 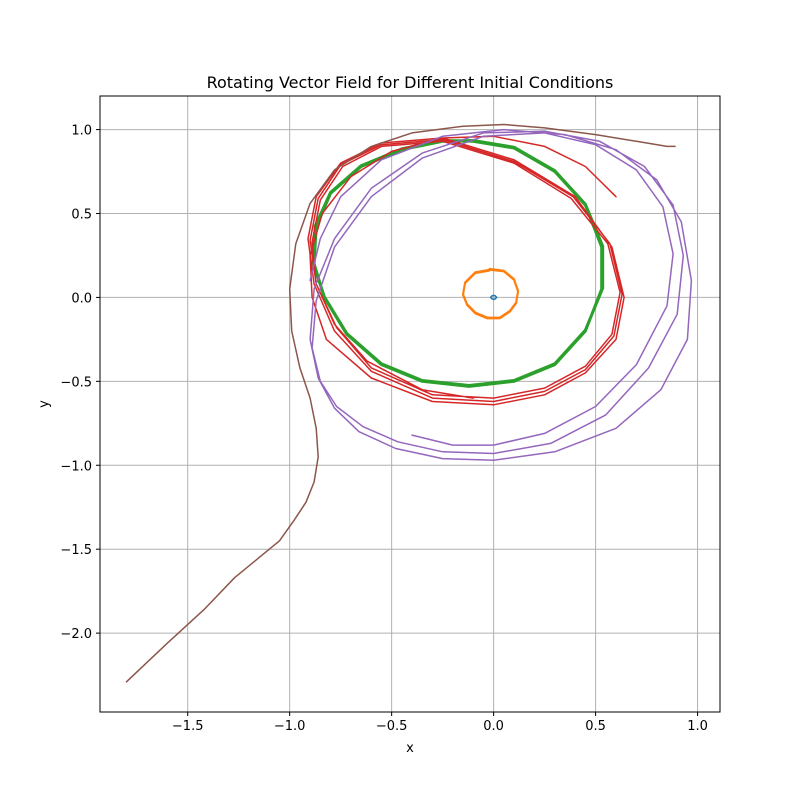 What do you see at coordinates (290, 726) in the screenshot?
I see `x-tick-label: −1.0` at bounding box center [290, 726].